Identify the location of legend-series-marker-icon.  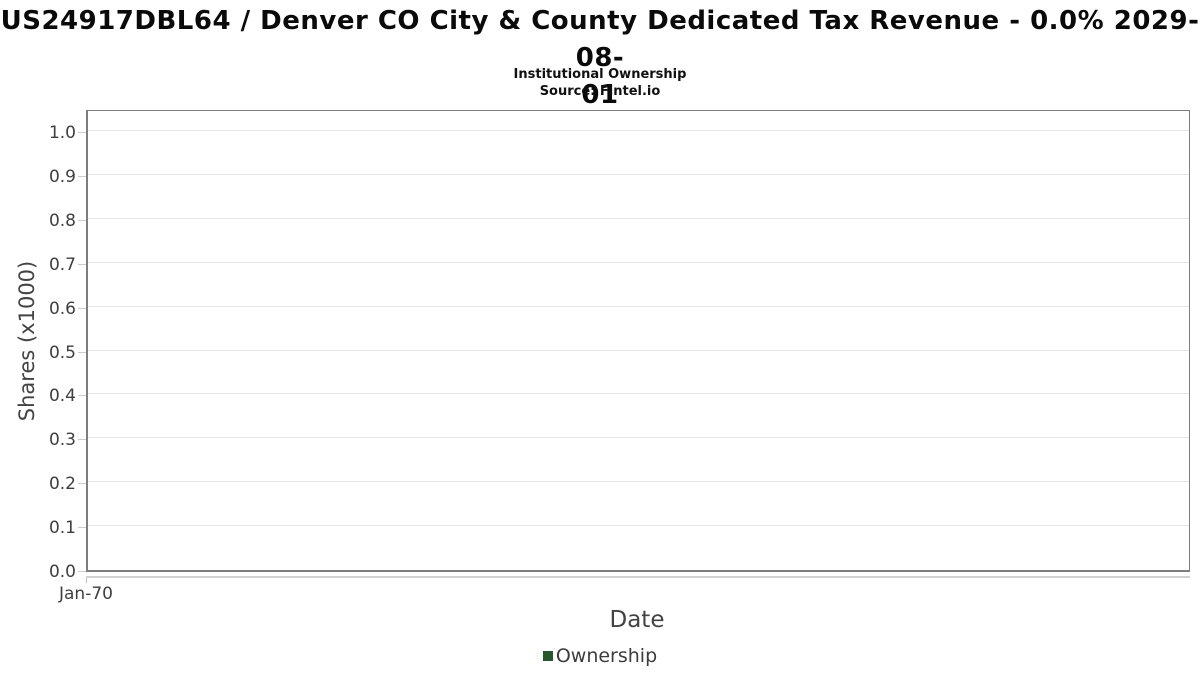
(547, 656).